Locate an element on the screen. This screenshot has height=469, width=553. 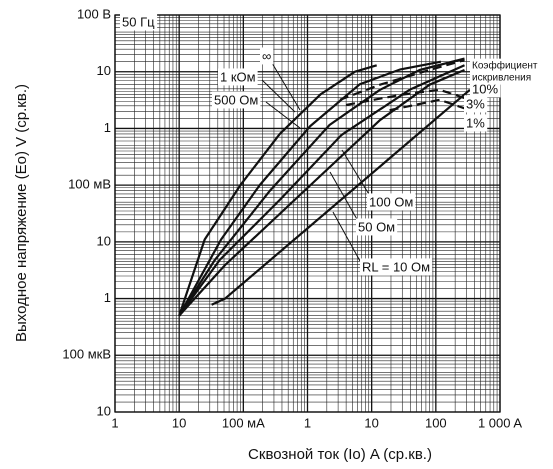
y-axis-title: Выходное напряжение (Eo) V (ср.кв.) is located at coordinates (21, 213).